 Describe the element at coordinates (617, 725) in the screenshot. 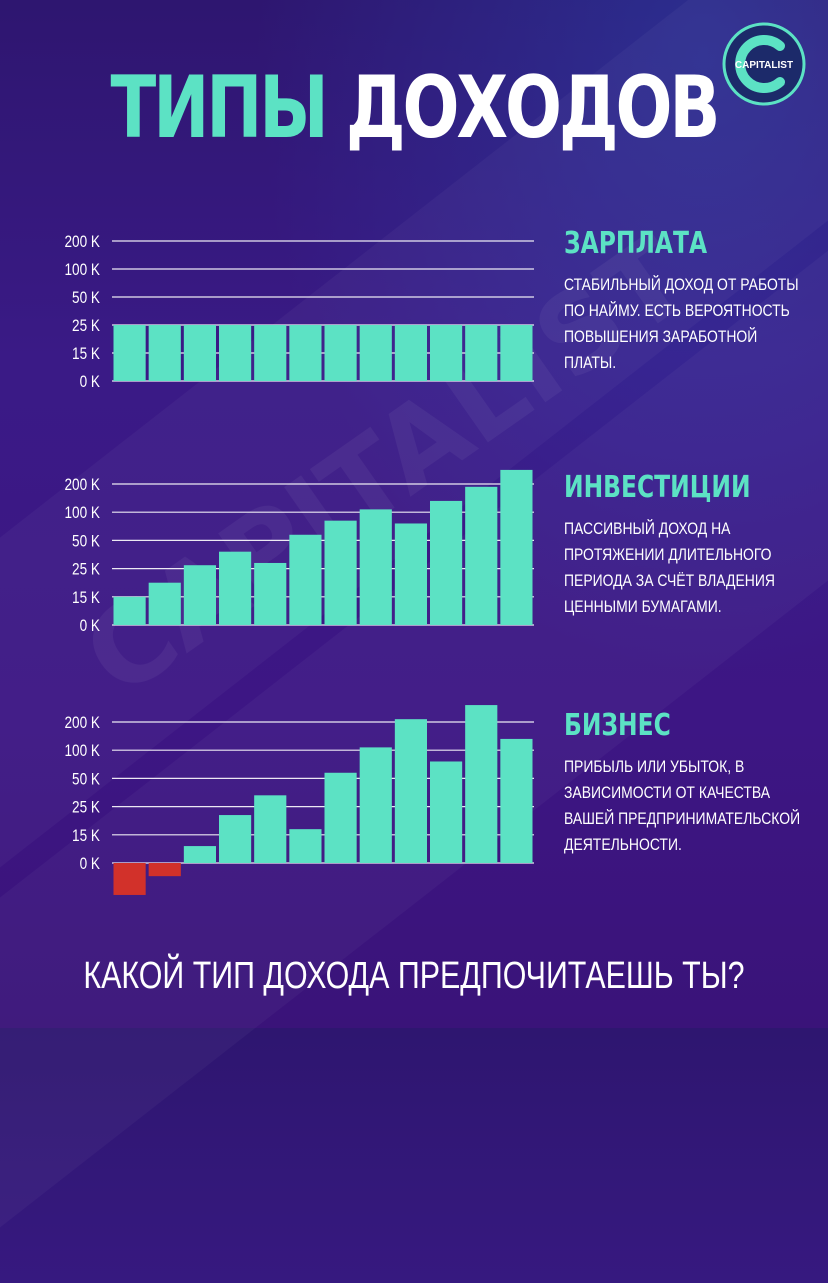

I see `section-title-business: БИЗНЕС` at that location.